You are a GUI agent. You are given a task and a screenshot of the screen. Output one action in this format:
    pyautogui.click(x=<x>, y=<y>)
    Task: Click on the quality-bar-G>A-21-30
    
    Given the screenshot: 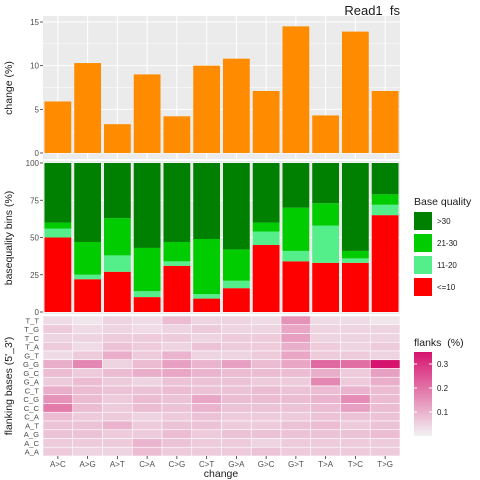 What is the action you would take?
    pyautogui.click(x=236, y=265)
    